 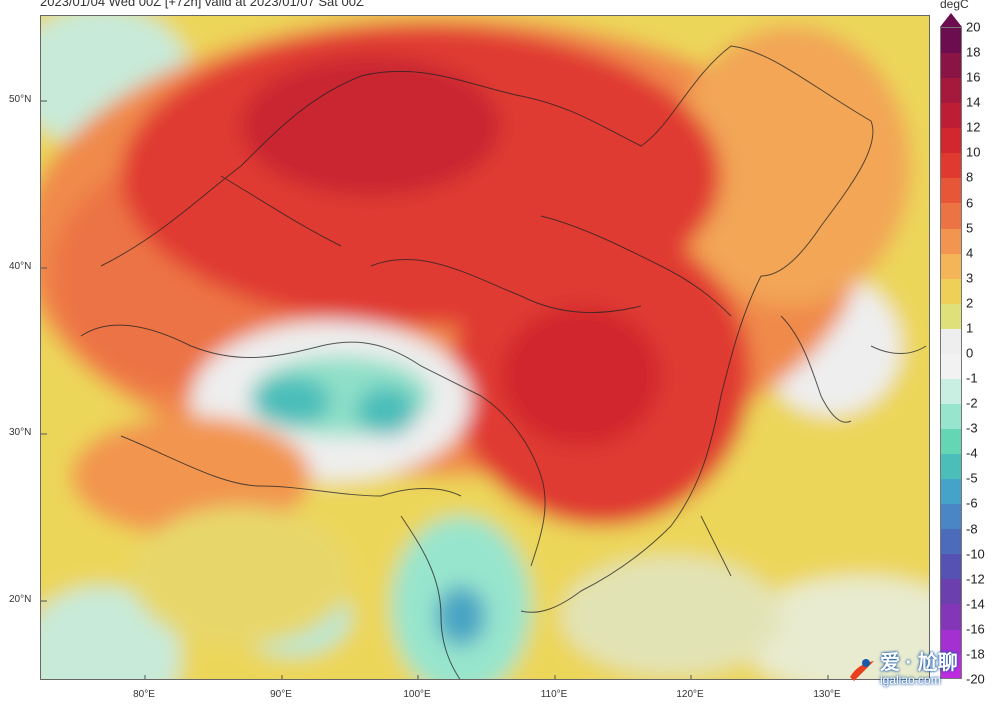 I want to click on lon-label-120e: 120°E, so click(x=690, y=694).